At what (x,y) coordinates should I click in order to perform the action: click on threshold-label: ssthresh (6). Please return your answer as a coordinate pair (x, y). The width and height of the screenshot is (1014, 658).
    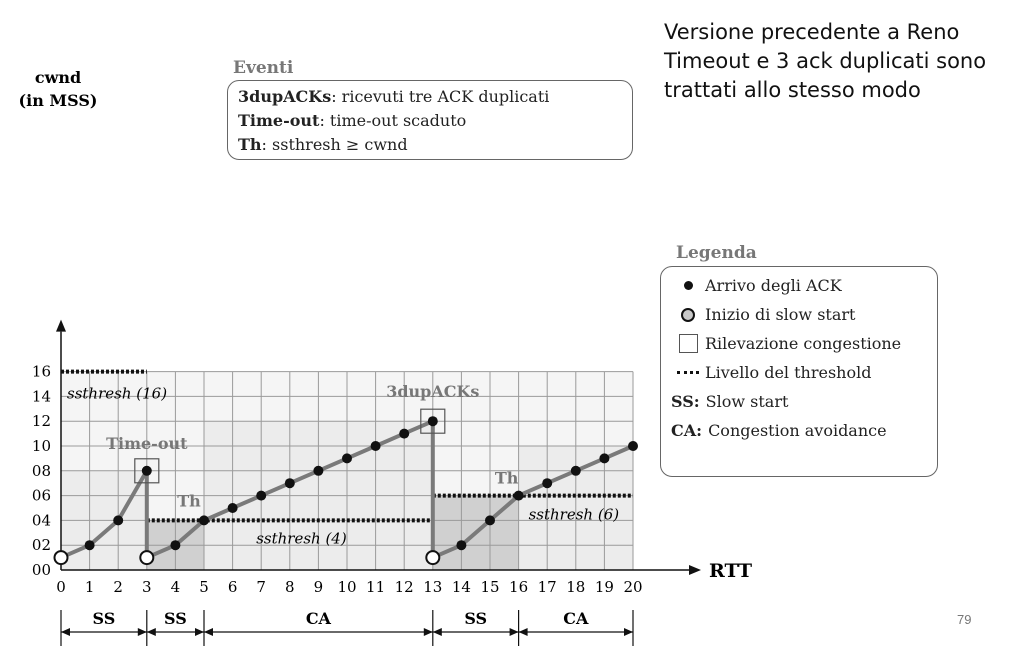
    Looking at the image, I should click on (574, 515).